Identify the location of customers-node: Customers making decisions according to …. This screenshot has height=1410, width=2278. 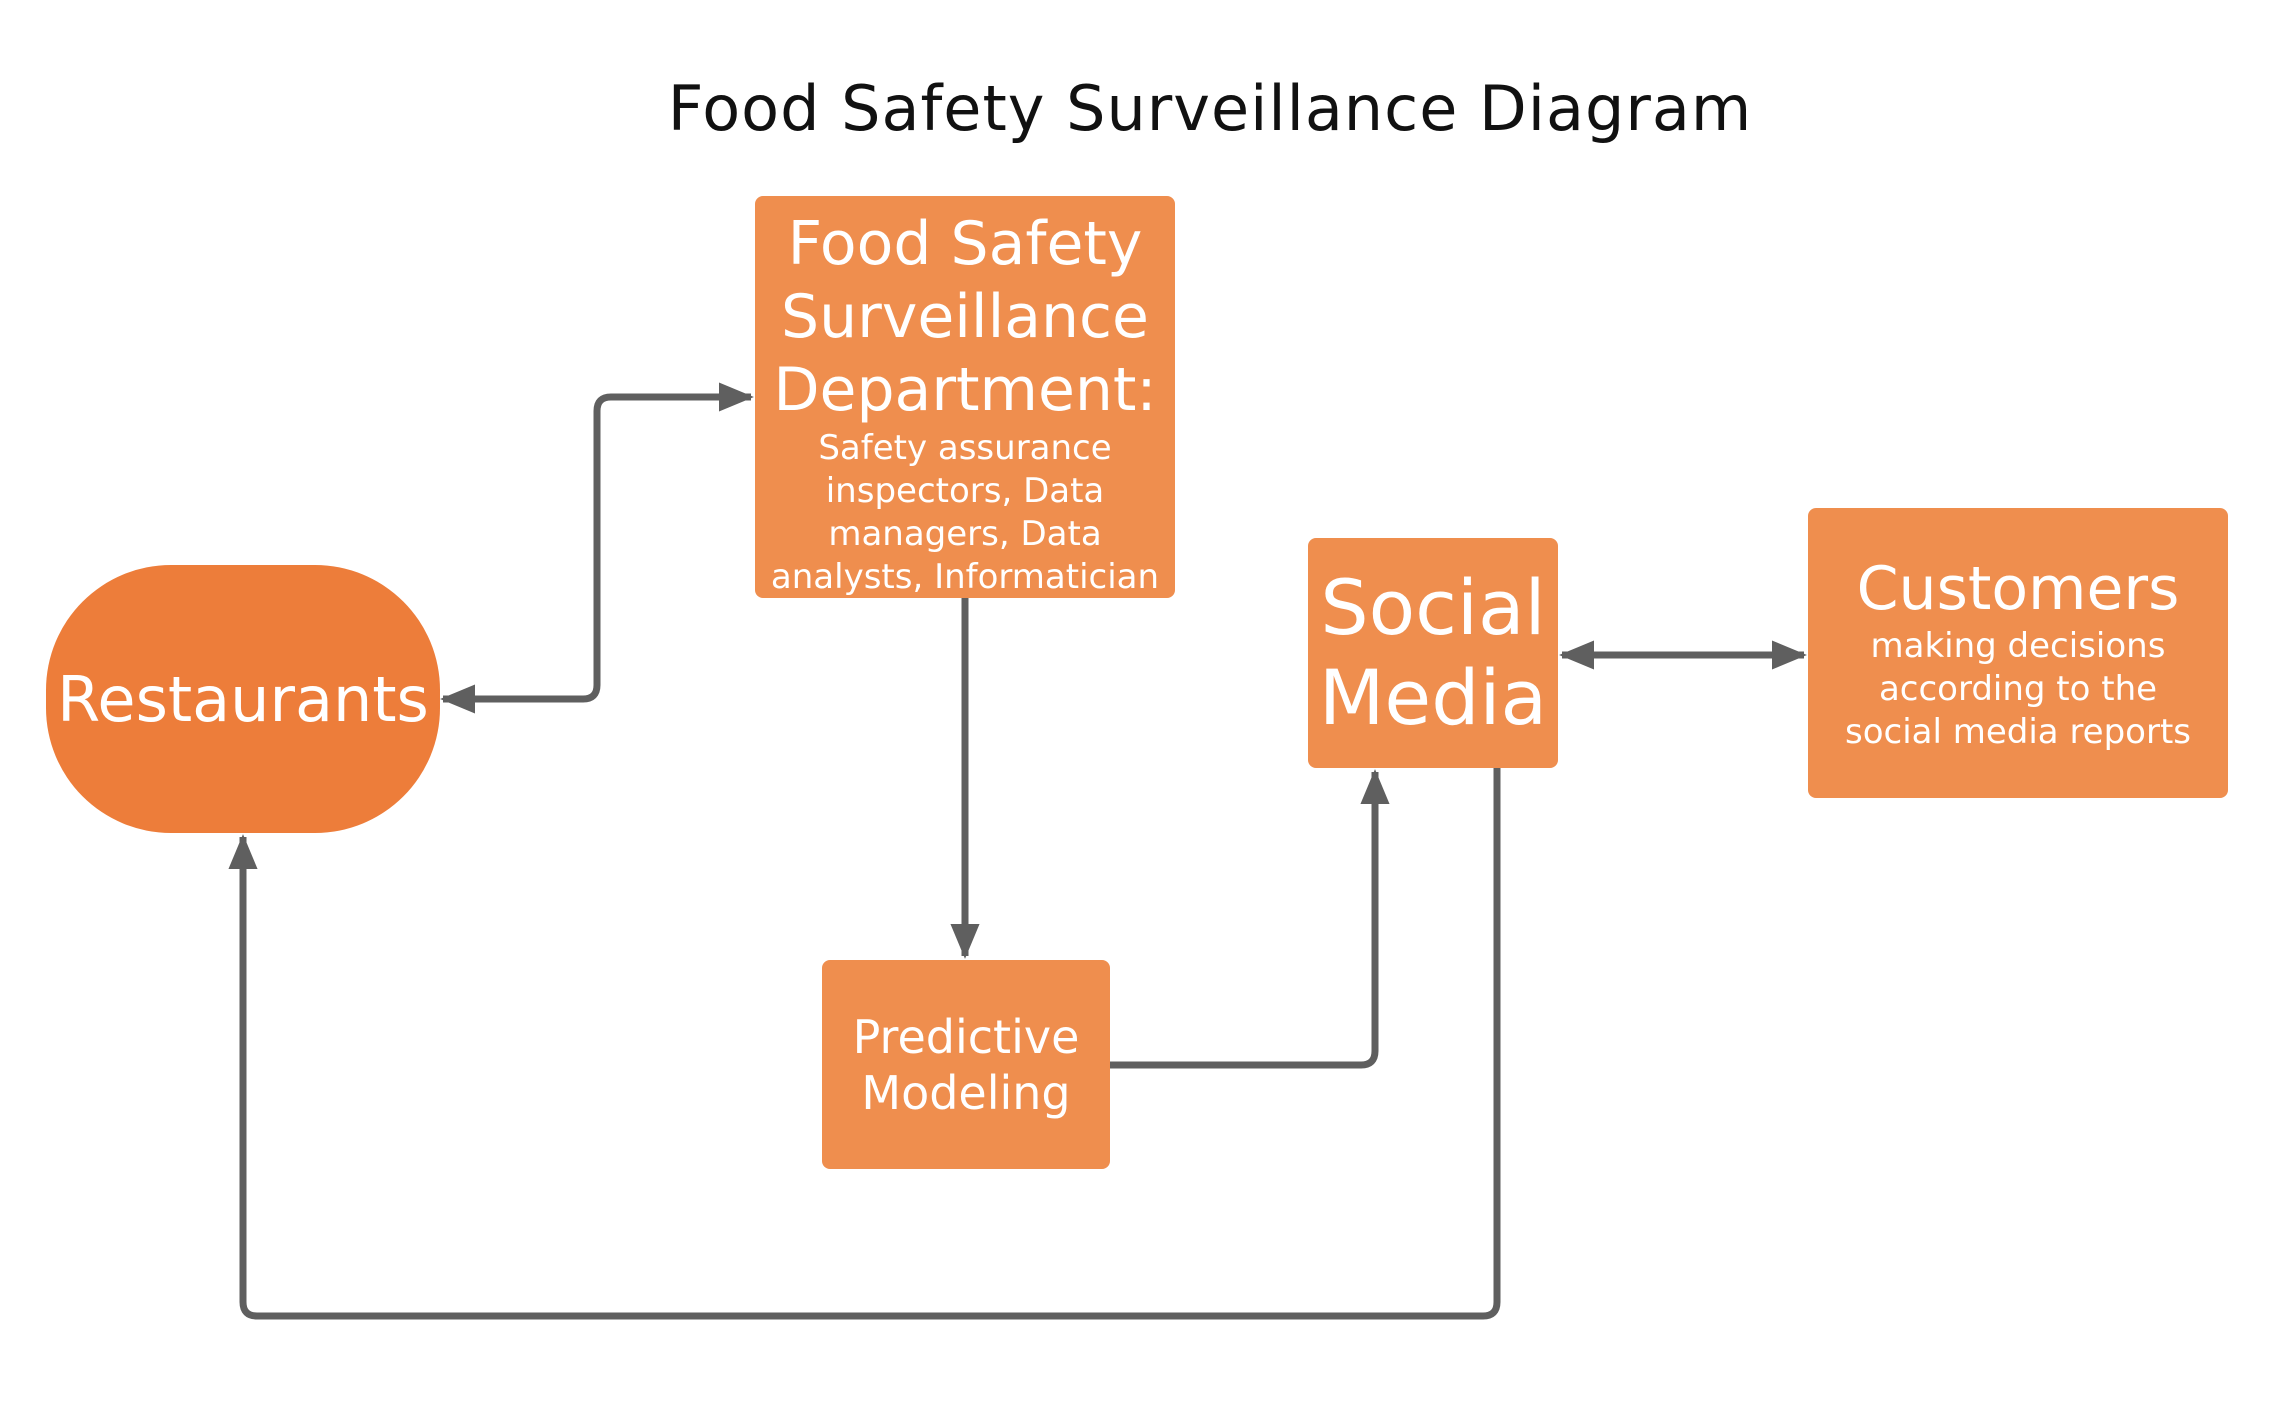
(2018, 653).